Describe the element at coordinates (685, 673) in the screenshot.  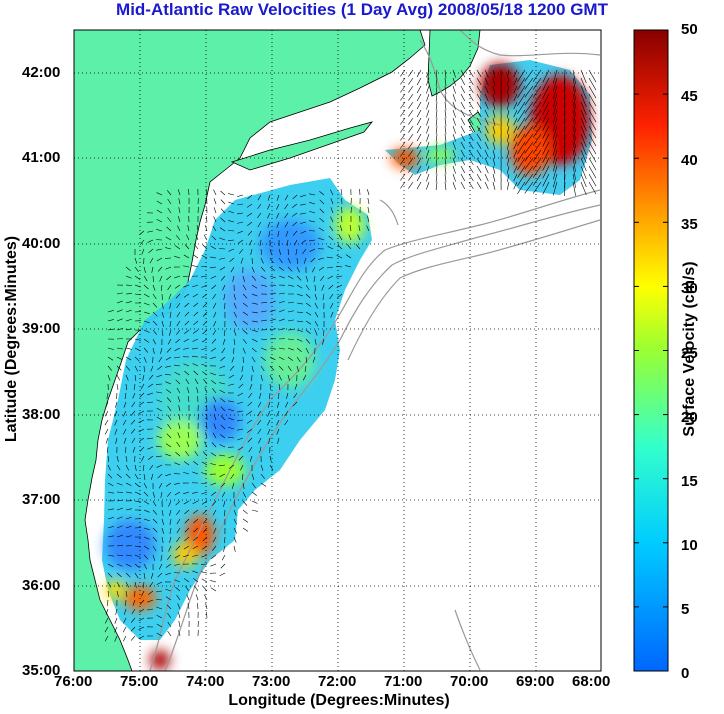
I see `cb-tick-0: 0` at that location.